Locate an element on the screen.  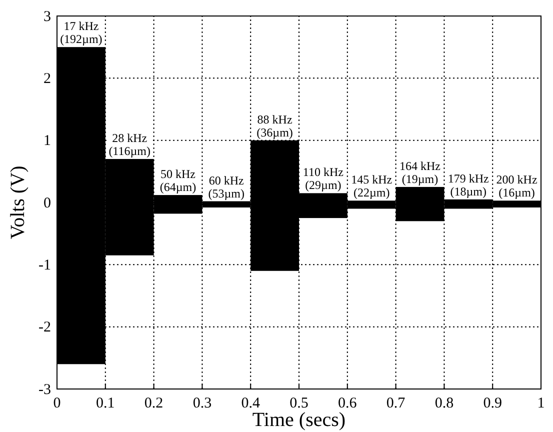
x-tick-label: 1 is located at coordinates (541, 404).